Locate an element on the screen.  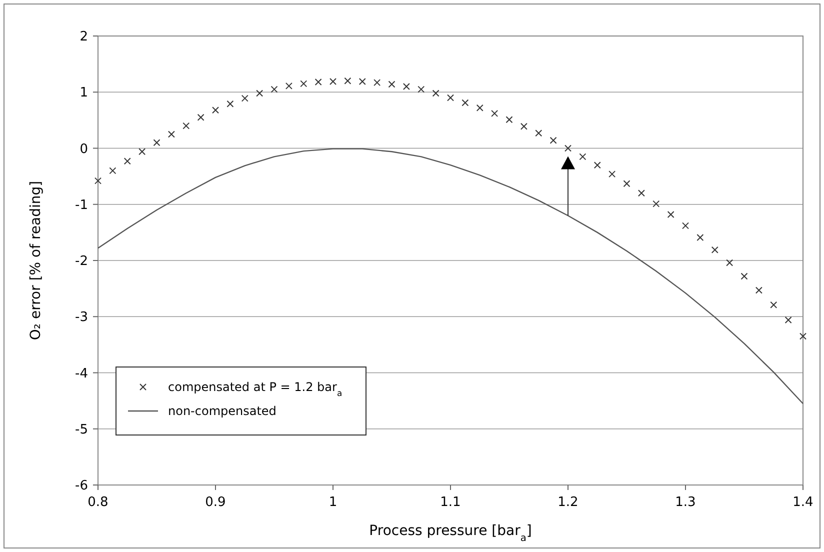
x-tick-label: 1.1 is located at coordinates (450, 502).